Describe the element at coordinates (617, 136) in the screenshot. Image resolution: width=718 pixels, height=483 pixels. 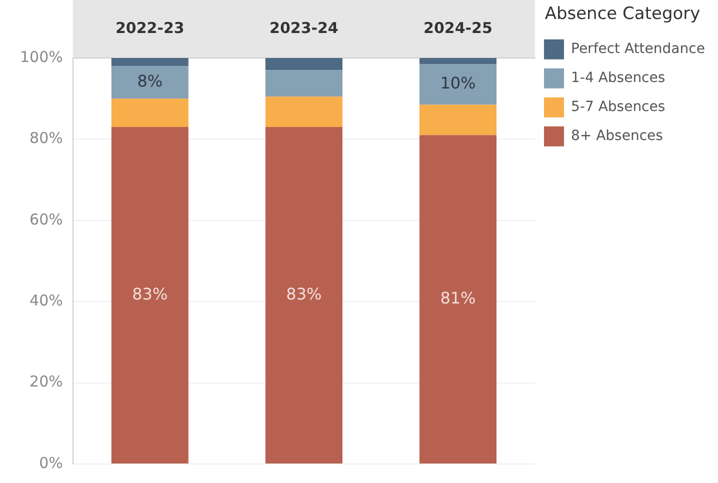
I see `legend-label: 8+ Absences` at that location.